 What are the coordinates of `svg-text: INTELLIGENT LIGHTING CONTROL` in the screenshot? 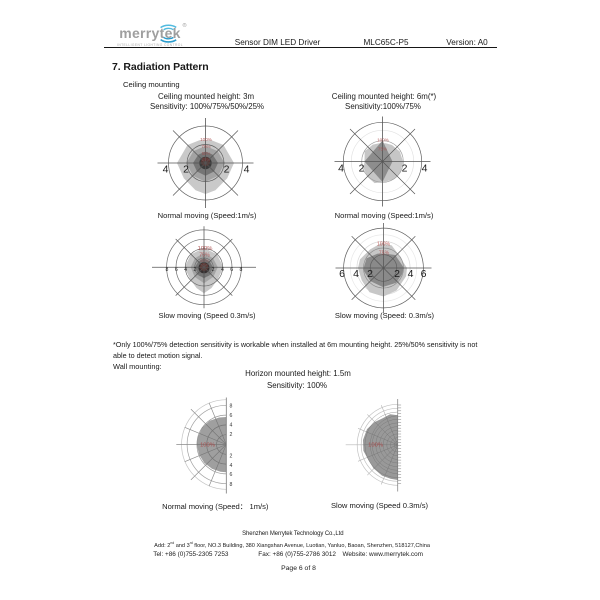 It's located at (150, 45).